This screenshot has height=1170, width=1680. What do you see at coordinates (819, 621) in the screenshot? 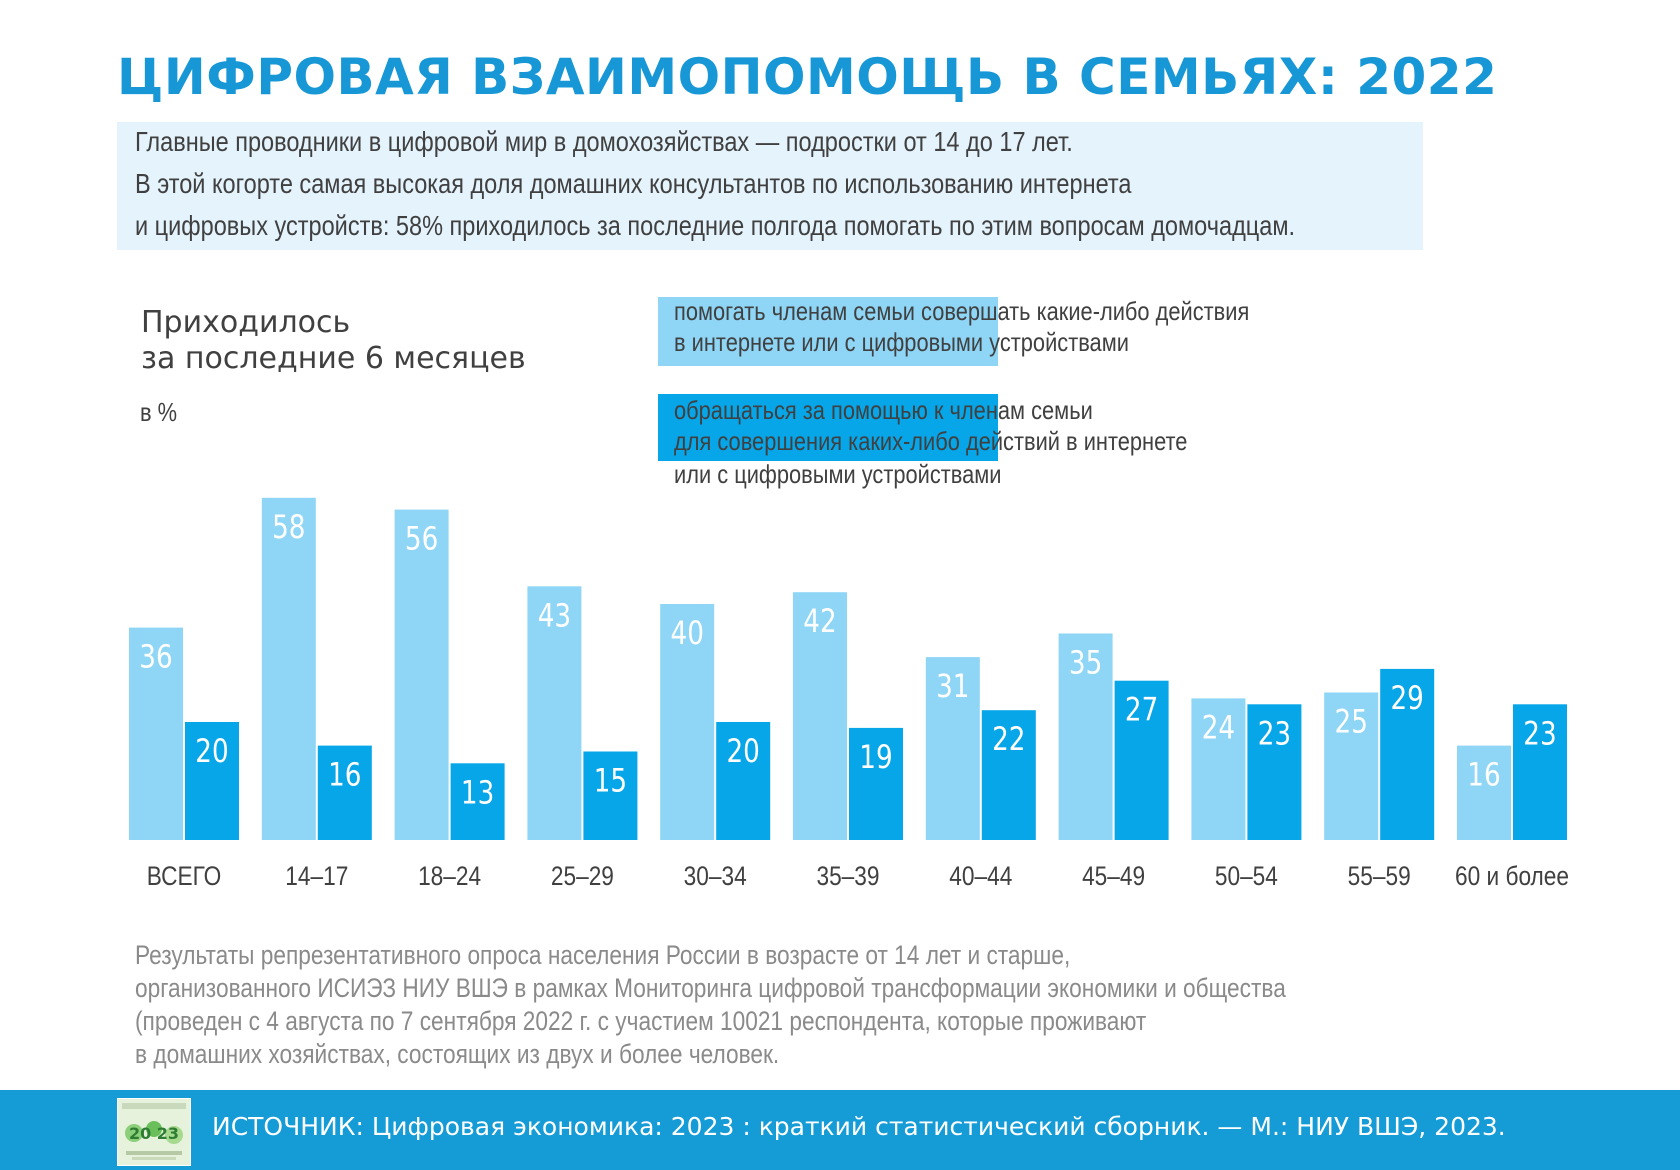
I see `value-label-help-others-5: 42` at bounding box center [819, 621].